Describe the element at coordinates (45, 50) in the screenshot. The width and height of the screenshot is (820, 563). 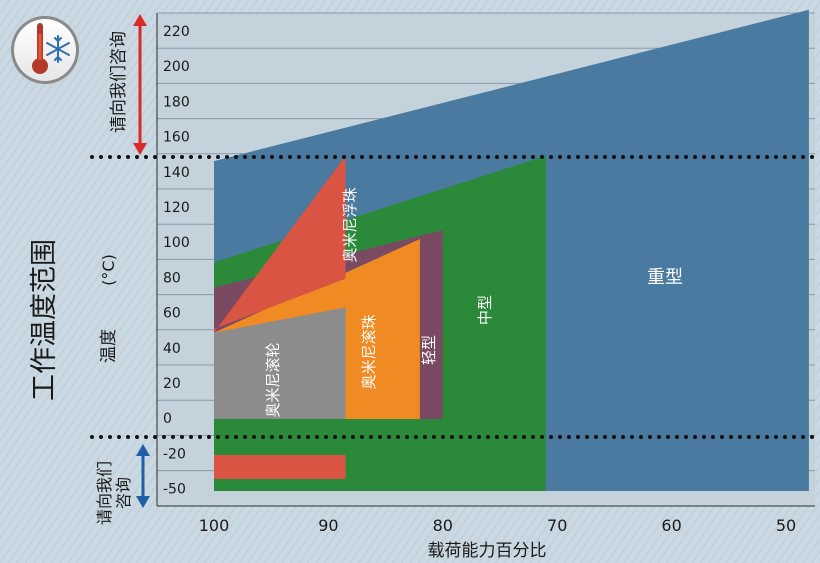
I see `thermometer-snowflake-icon` at that location.